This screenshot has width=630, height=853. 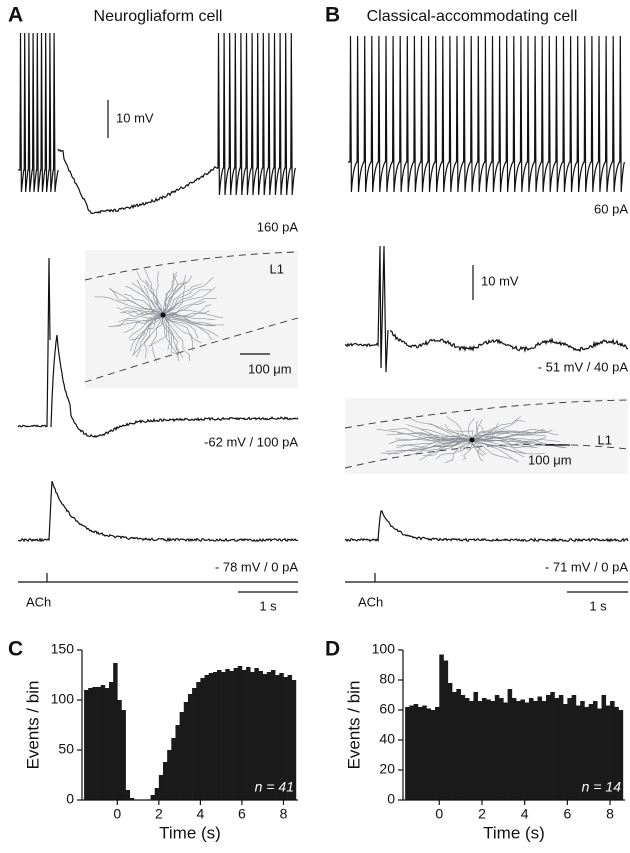 What do you see at coordinates (387, 739) in the screenshot?
I see `y-tick-label: 40` at bounding box center [387, 739].